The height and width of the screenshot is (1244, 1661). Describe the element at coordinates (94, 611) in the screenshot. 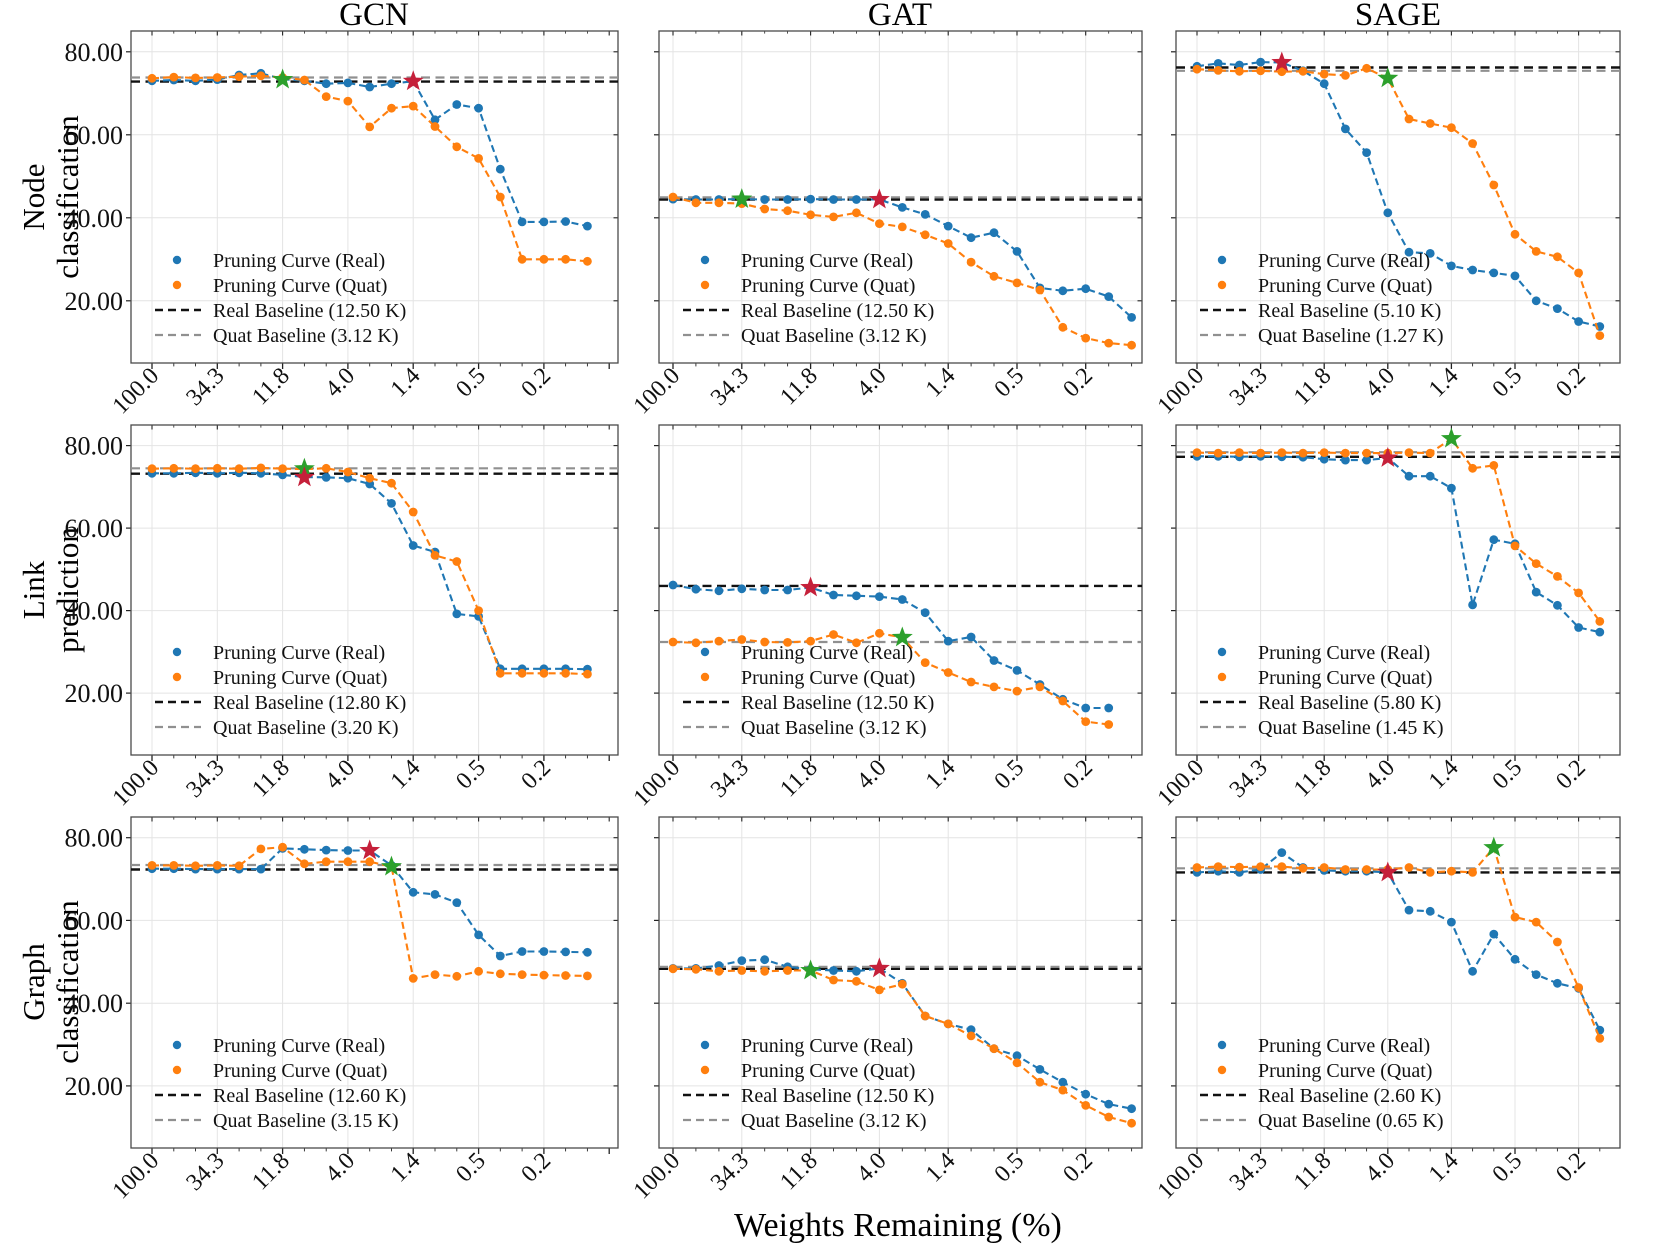

I see `y-tick-label: 40.00` at that location.